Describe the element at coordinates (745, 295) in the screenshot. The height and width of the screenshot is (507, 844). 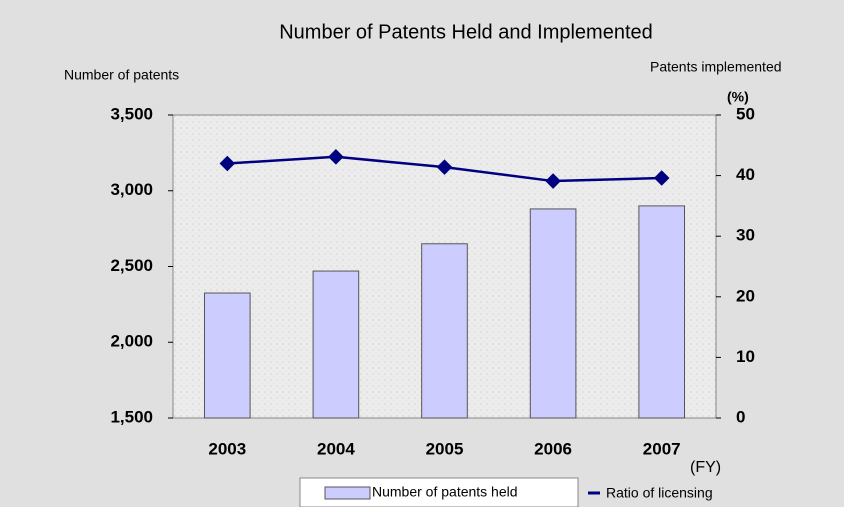
I see `y2-tick-label: 20` at that location.